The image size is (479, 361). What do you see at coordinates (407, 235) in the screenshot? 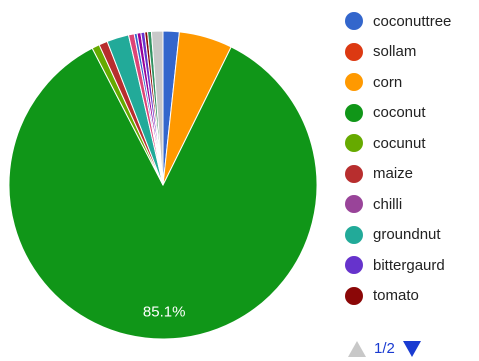
I see `legend-label: groundnut` at bounding box center [407, 235].